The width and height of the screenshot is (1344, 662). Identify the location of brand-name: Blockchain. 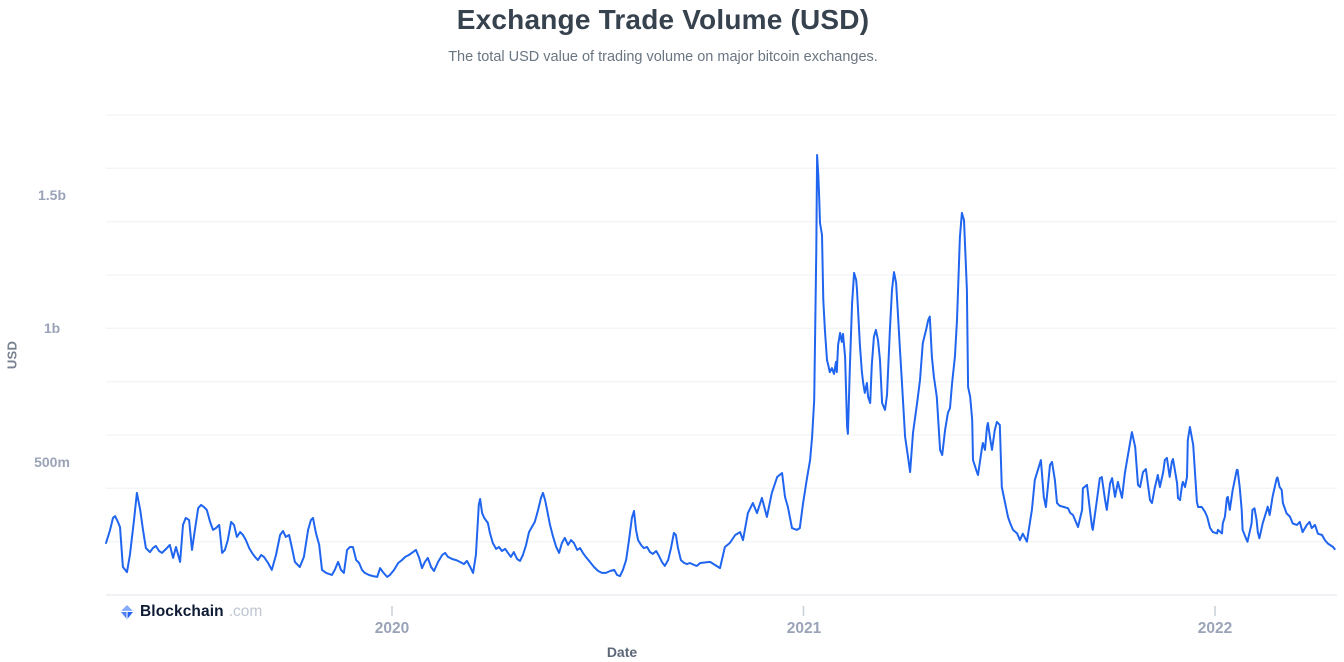
(182, 611).